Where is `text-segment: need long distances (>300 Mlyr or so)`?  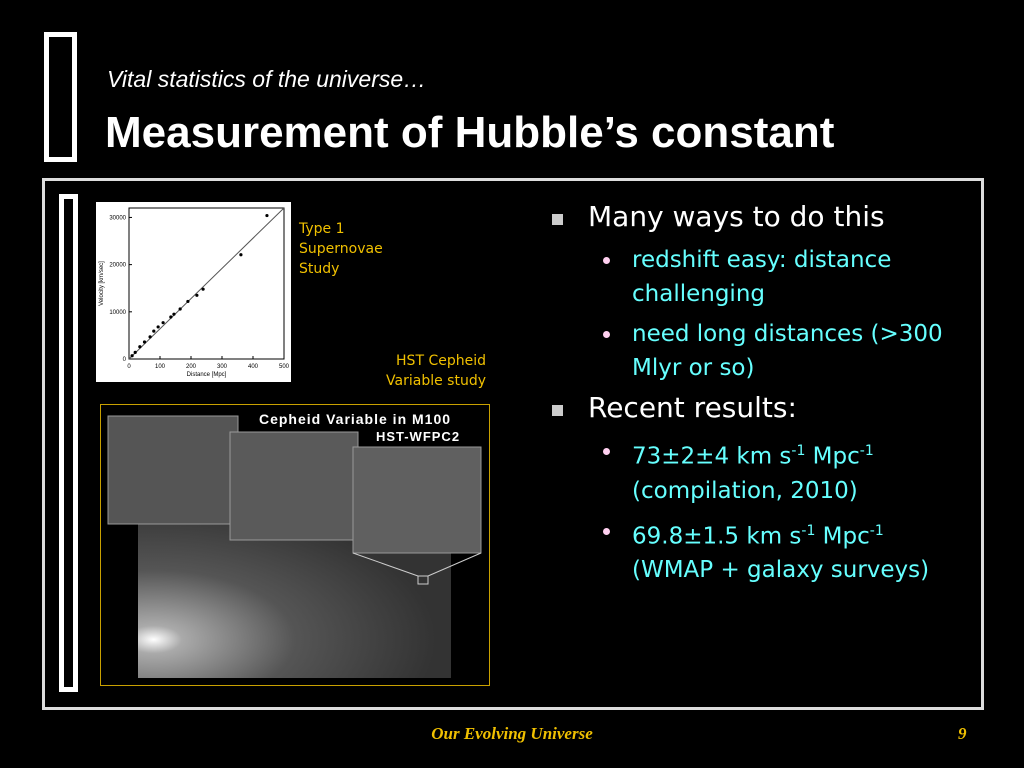 text-segment: need long distances (>300 Mlyr or so) is located at coordinates (787, 351).